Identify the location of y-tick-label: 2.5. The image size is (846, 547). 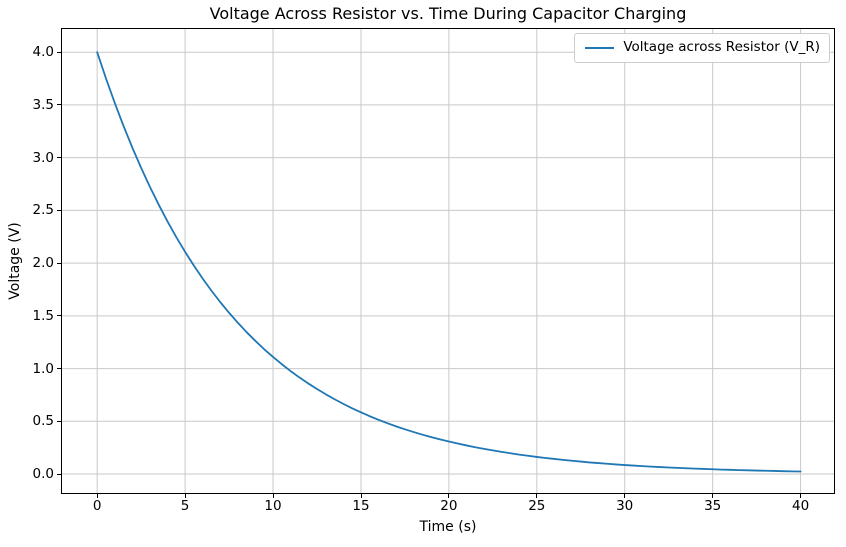
(43, 210).